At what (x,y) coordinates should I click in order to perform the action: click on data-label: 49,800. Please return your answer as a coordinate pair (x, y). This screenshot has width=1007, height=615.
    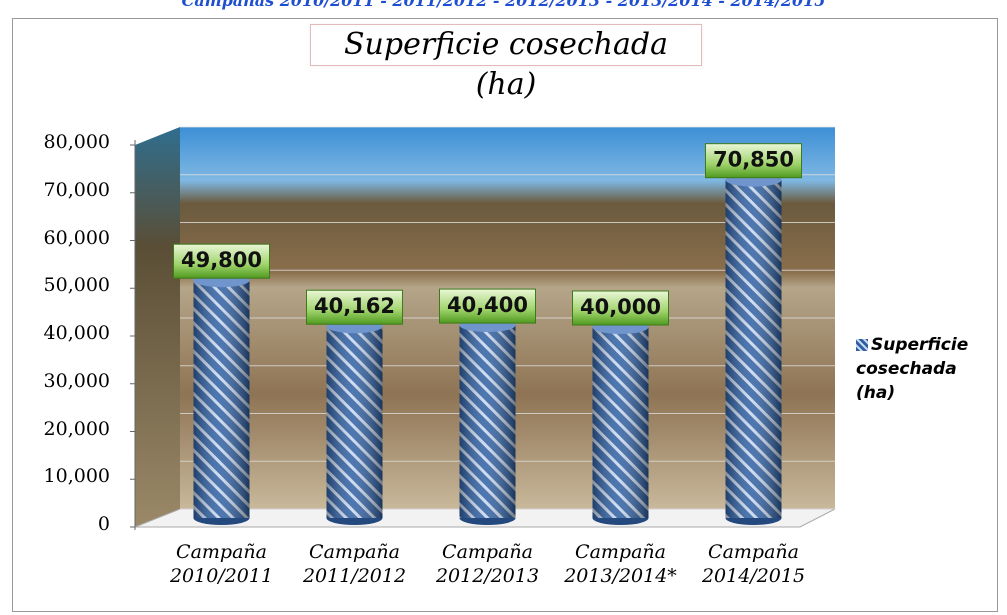
    Looking at the image, I should click on (221, 260).